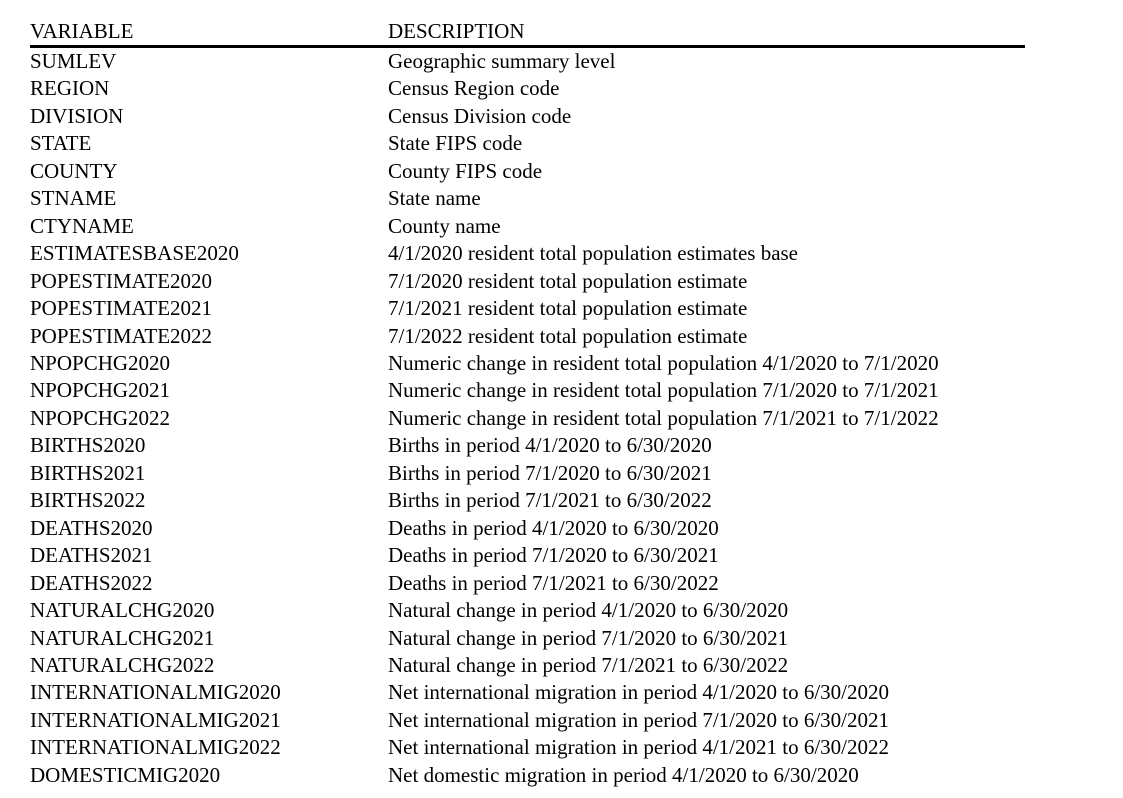 This screenshot has width=1123, height=798. What do you see at coordinates (565, 198) in the screenshot?
I see `table-row: STNAME State name` at bounding box center [565, 198].